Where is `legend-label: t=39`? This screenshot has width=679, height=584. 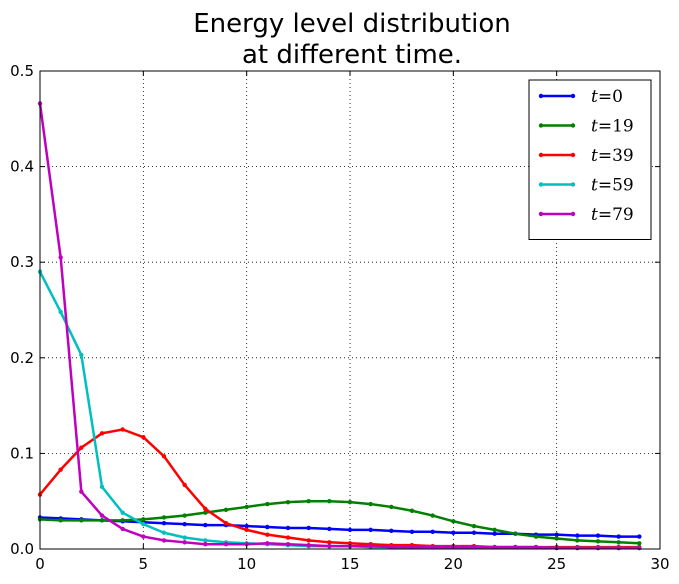
legend-label: t=39 is located at coordinates (612, 156).